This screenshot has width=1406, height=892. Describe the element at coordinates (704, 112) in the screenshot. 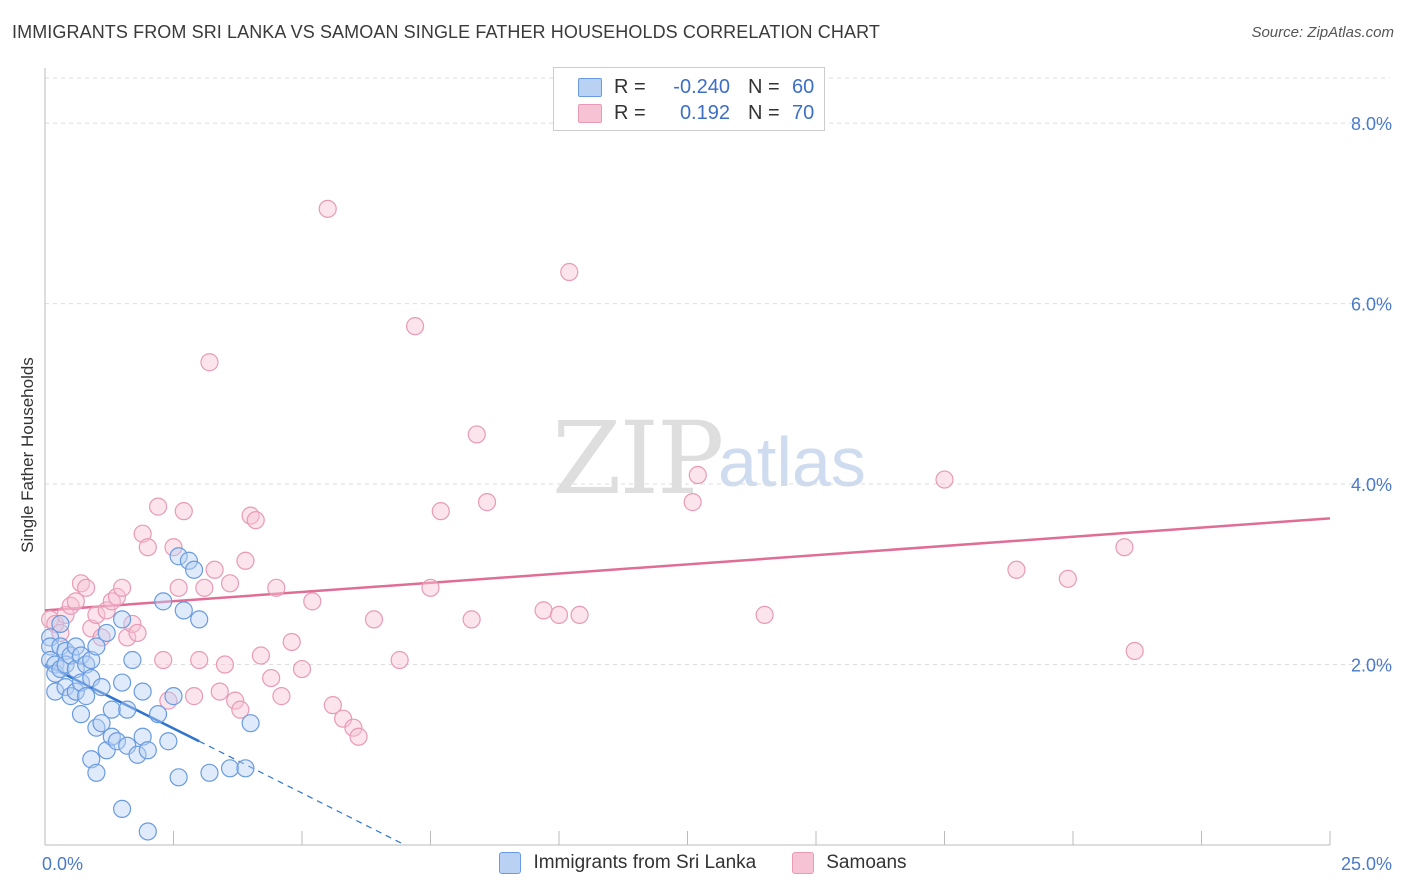

I see `stats-r-value: 0.192` at that location.